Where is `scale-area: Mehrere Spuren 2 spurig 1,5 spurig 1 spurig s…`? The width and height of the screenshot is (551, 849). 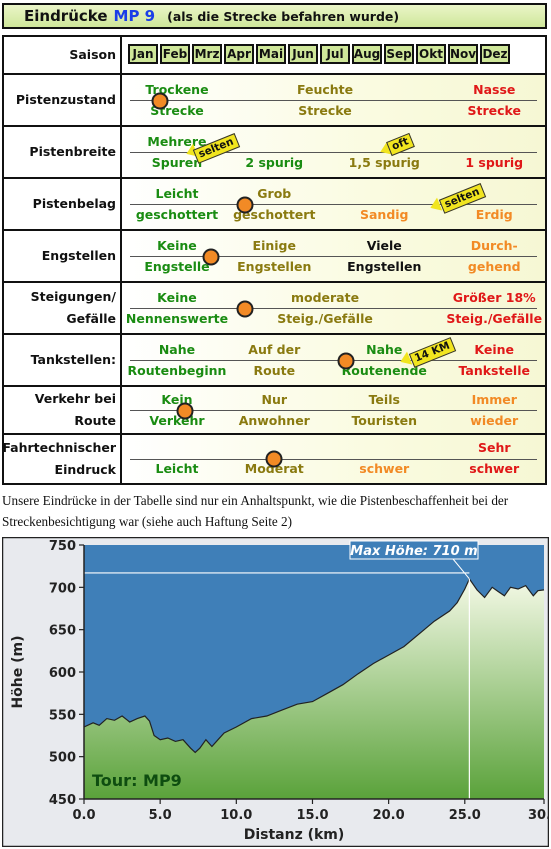
scale-area: Mehrere Spuren 2 spurig 1,5 spurig 1 spurig s… is located at coordinates (333, 152).